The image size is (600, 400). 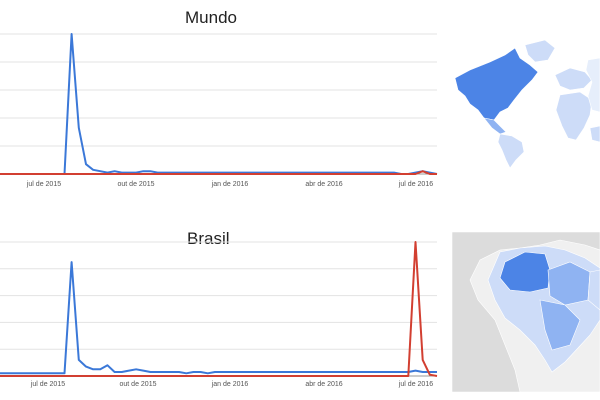 I want to click on brazil-map, so click(x=525, y=312).